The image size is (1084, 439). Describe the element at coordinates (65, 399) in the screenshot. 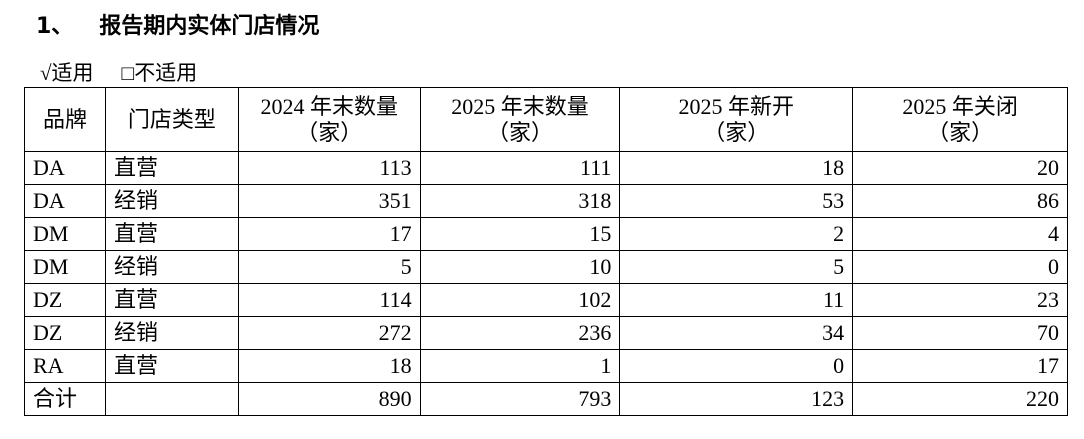

I see `table-cell: 合计` at that location.